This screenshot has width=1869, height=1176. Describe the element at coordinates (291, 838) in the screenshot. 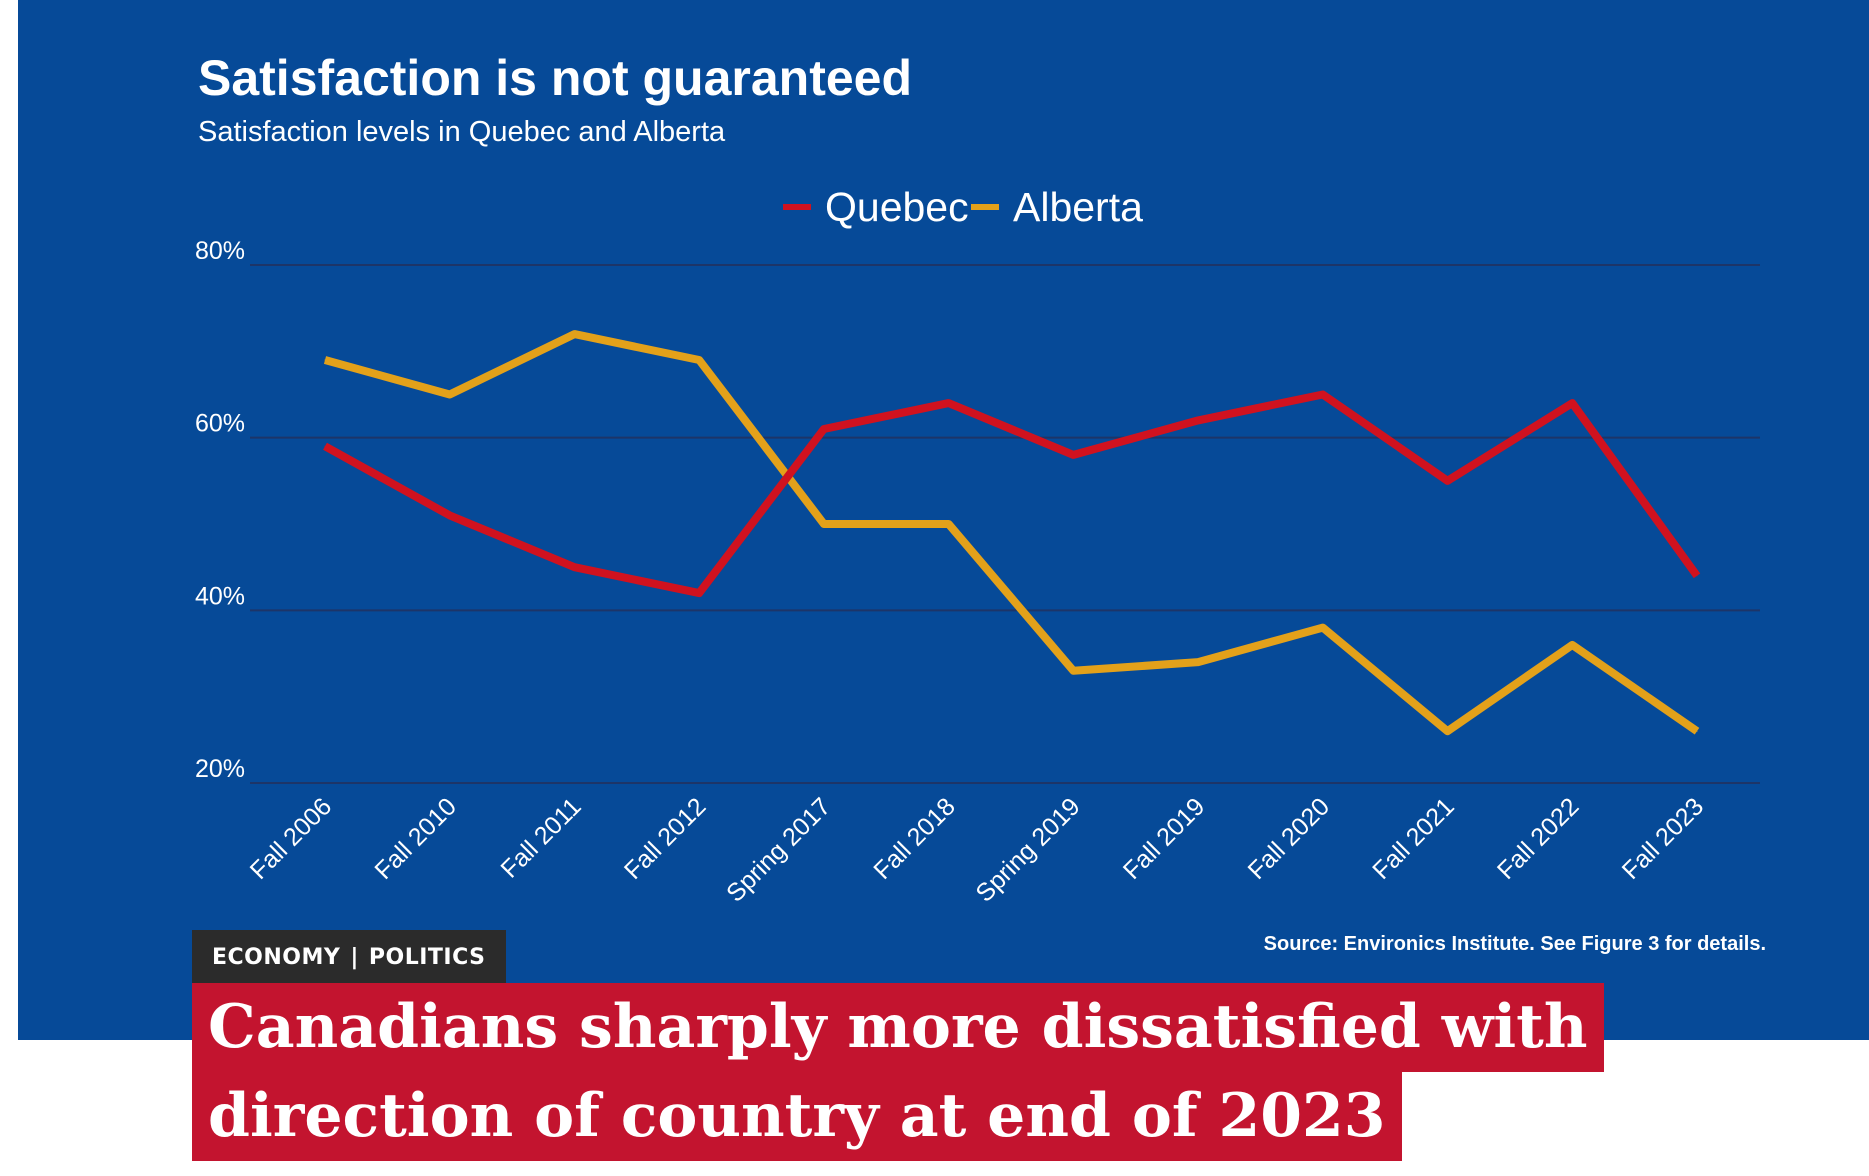

I see `x-tick-label: Fall 2006` at that location.